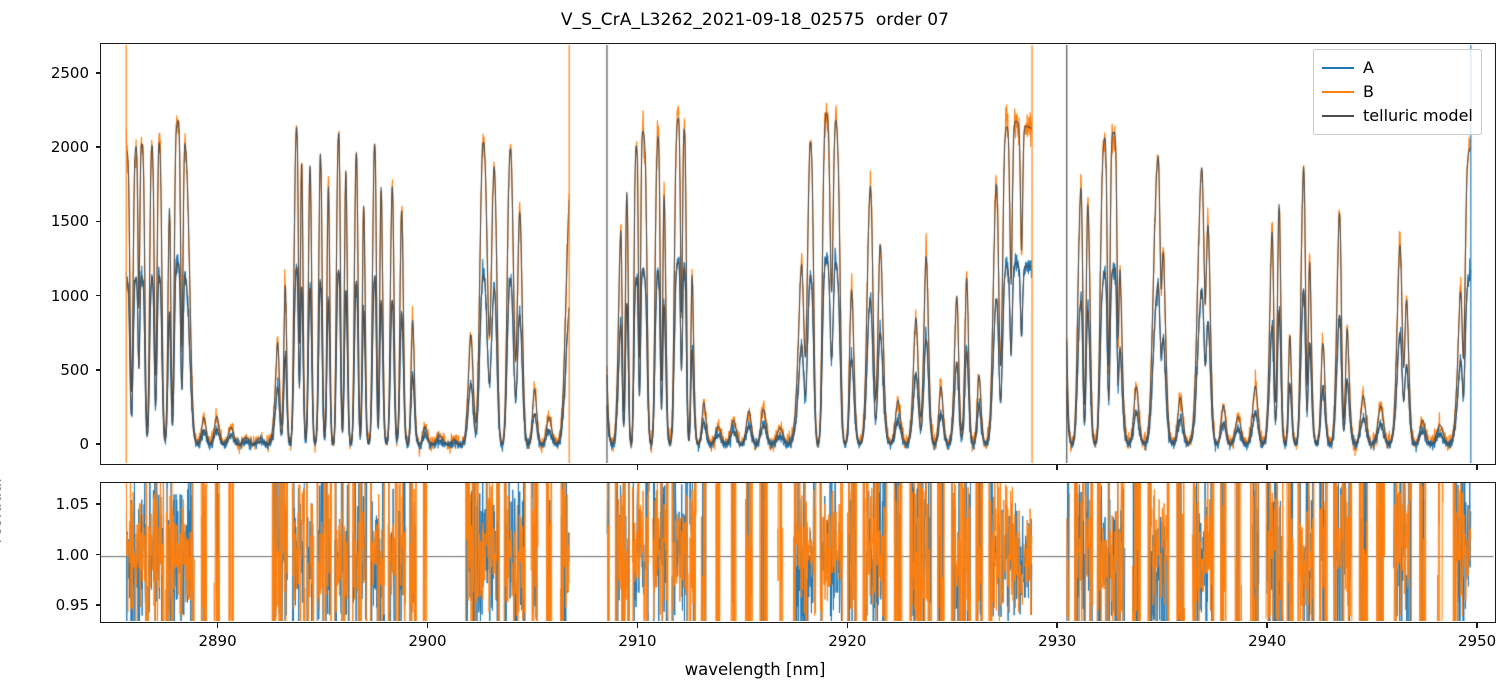 This screenshot has width=1510, height=696. I want to click on legend-label: A, so click(1368, 67).